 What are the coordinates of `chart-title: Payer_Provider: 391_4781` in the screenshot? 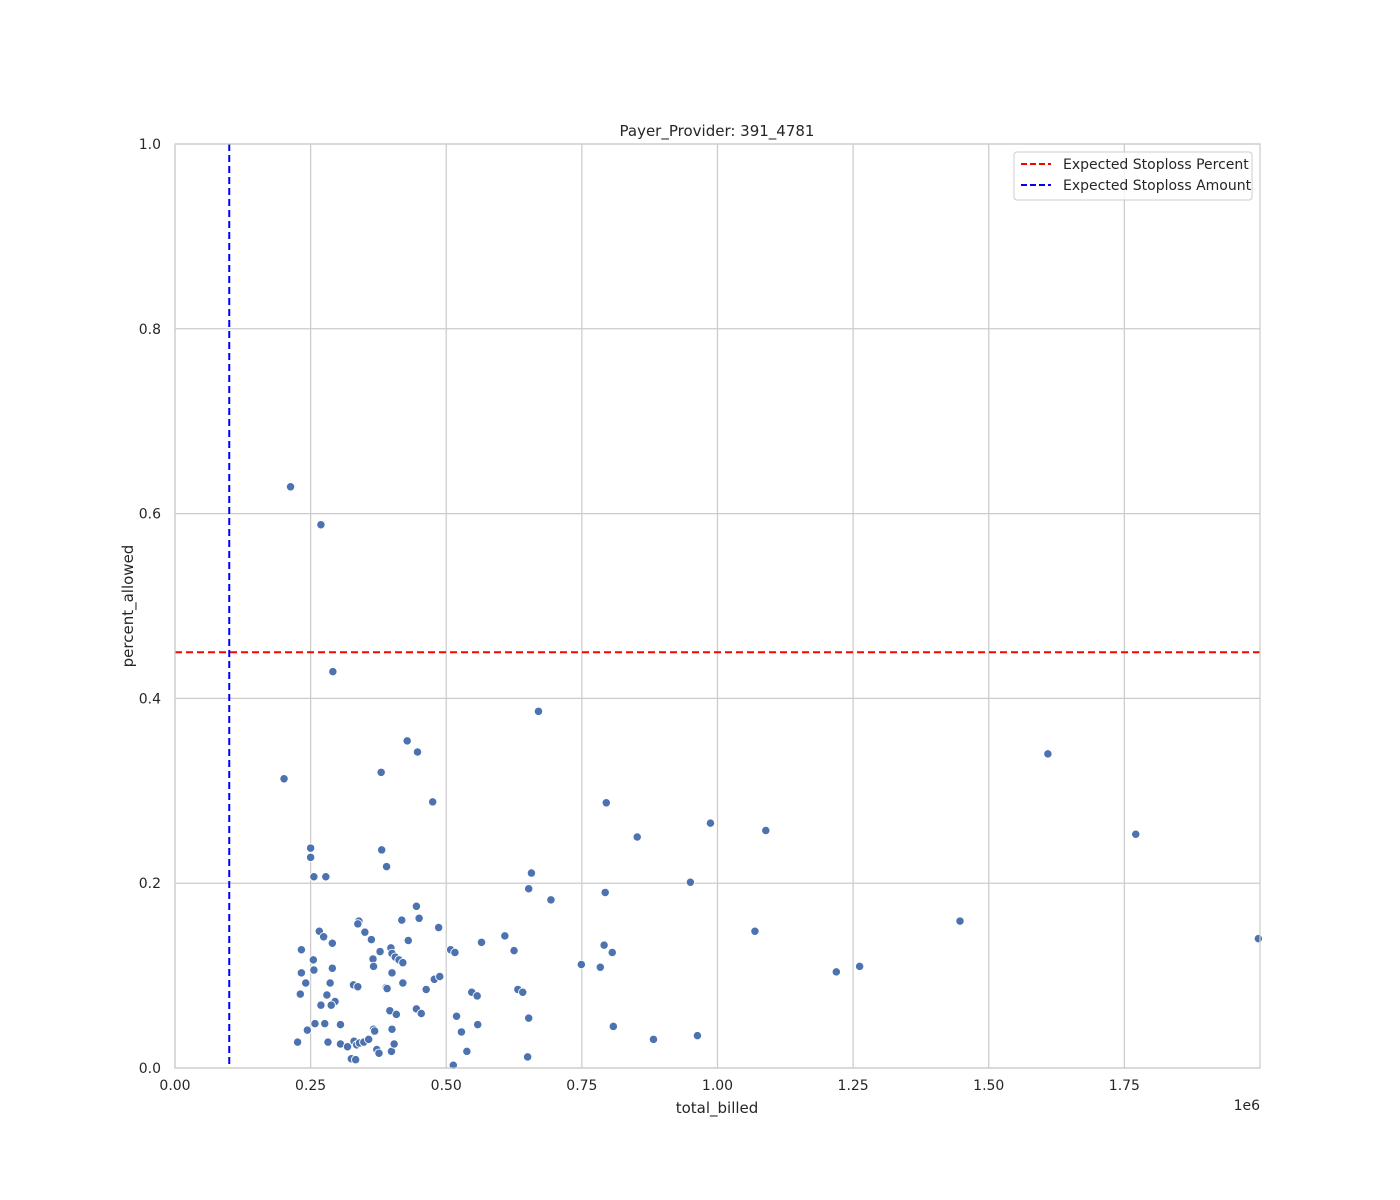 It's located at (717, 131).